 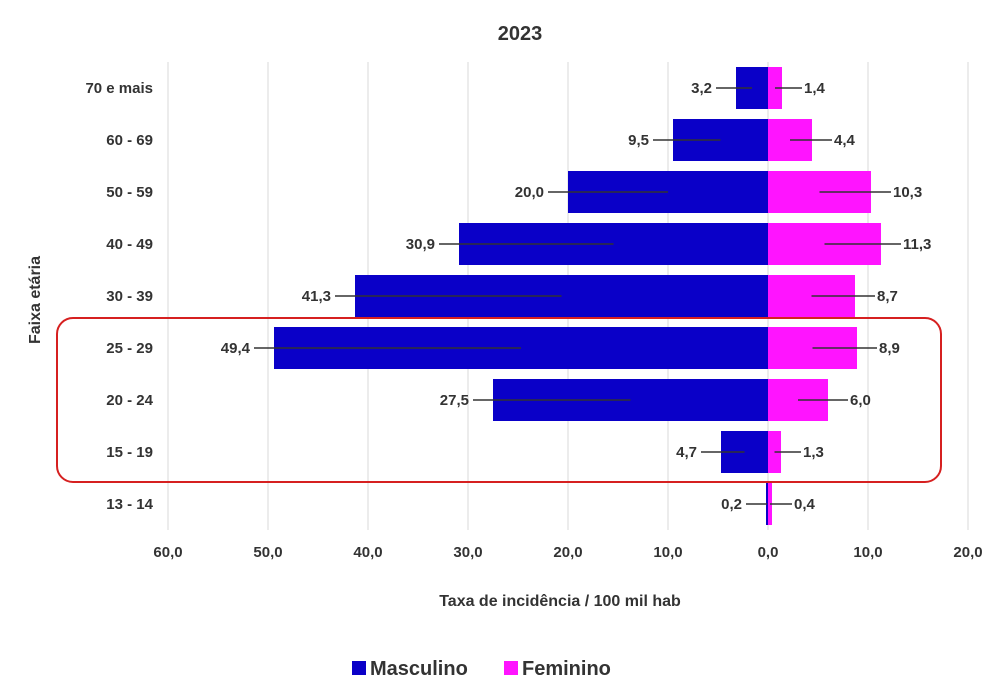 What do you see at coordinates (813, 452) in the screenshot?
I see `data-label-feminino: 1,3` at bounding box center [813, 452].